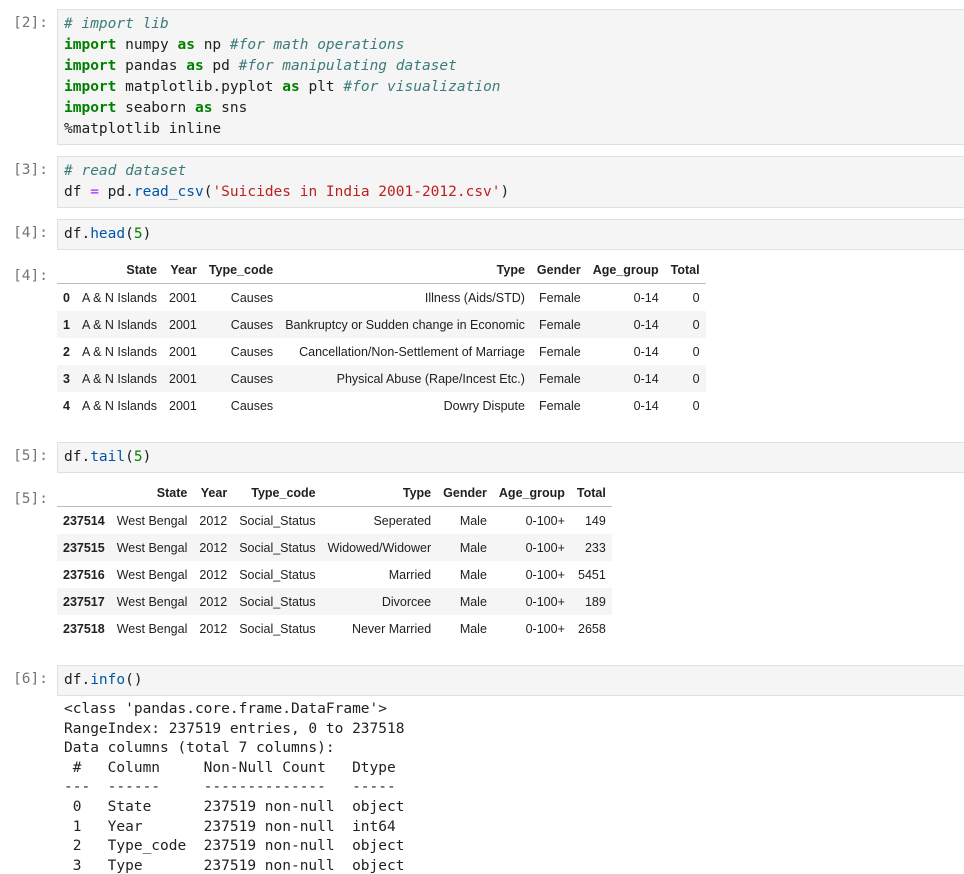 The height and width of the screenshot is (874, 964). What do you see at coordinates (138, 234) in the screenshot?
I see `code-token: 5` at bounding box center [138, 234].